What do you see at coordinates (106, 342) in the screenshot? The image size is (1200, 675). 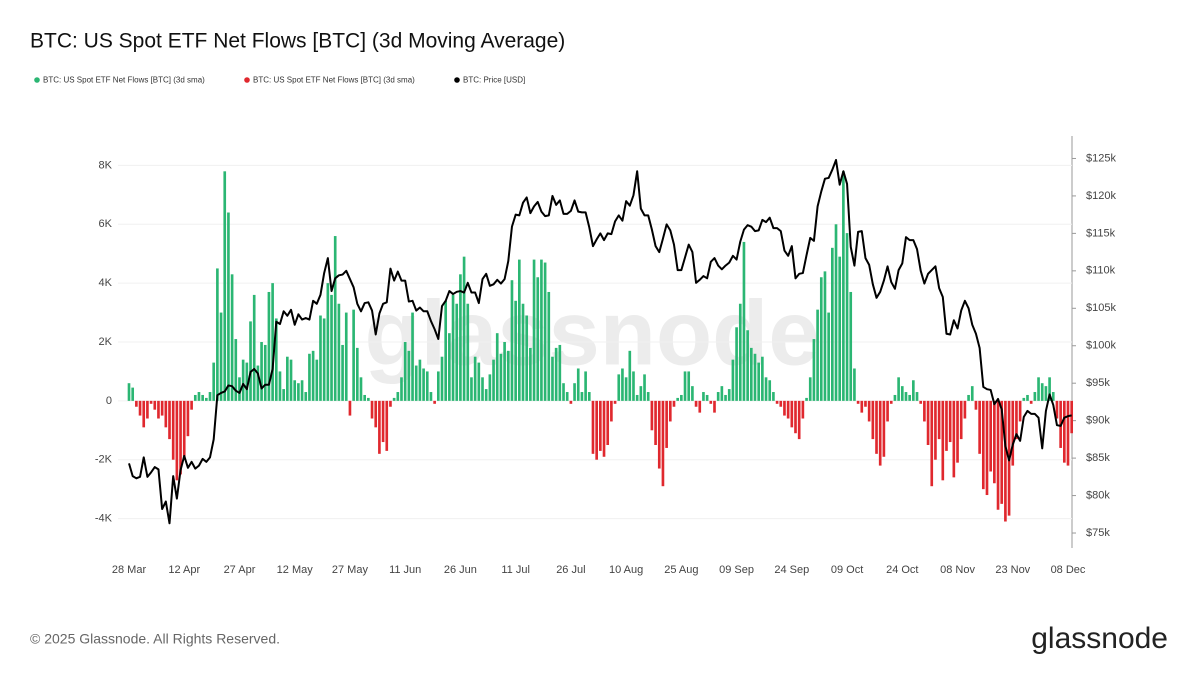 I see `y-tick-label: 2K` at bounding box center [106, 342].